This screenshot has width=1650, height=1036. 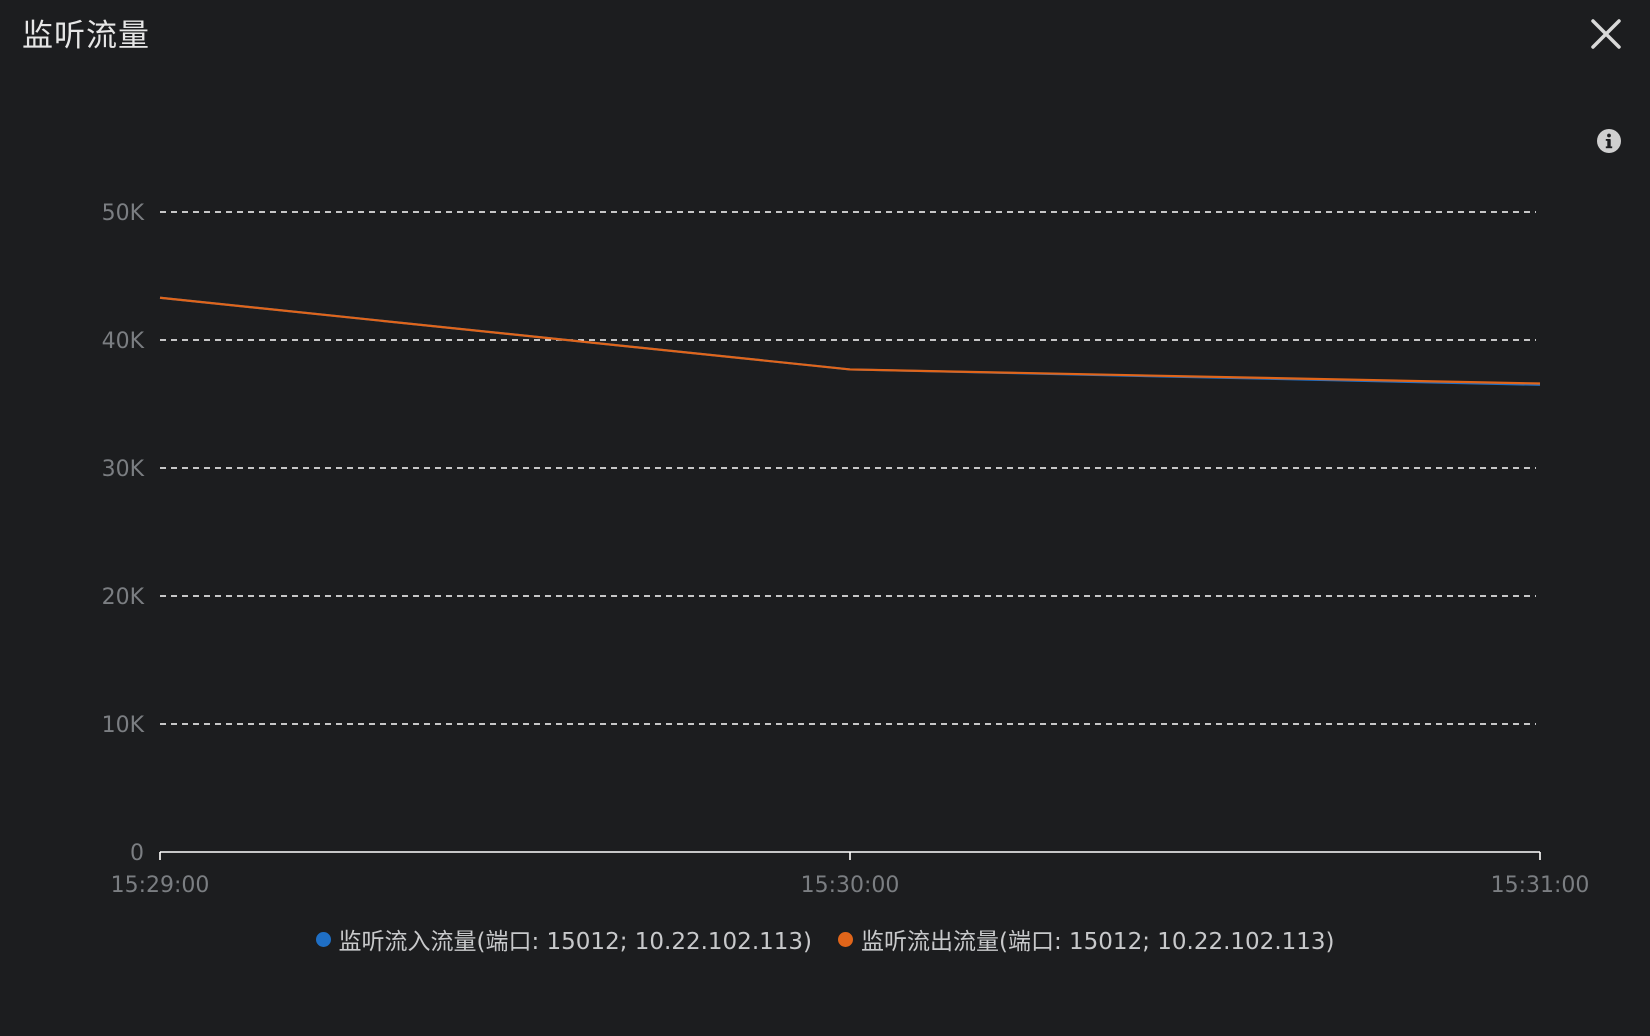 I want to click on y-tick-label: 50K, so click(x=123, y=213).